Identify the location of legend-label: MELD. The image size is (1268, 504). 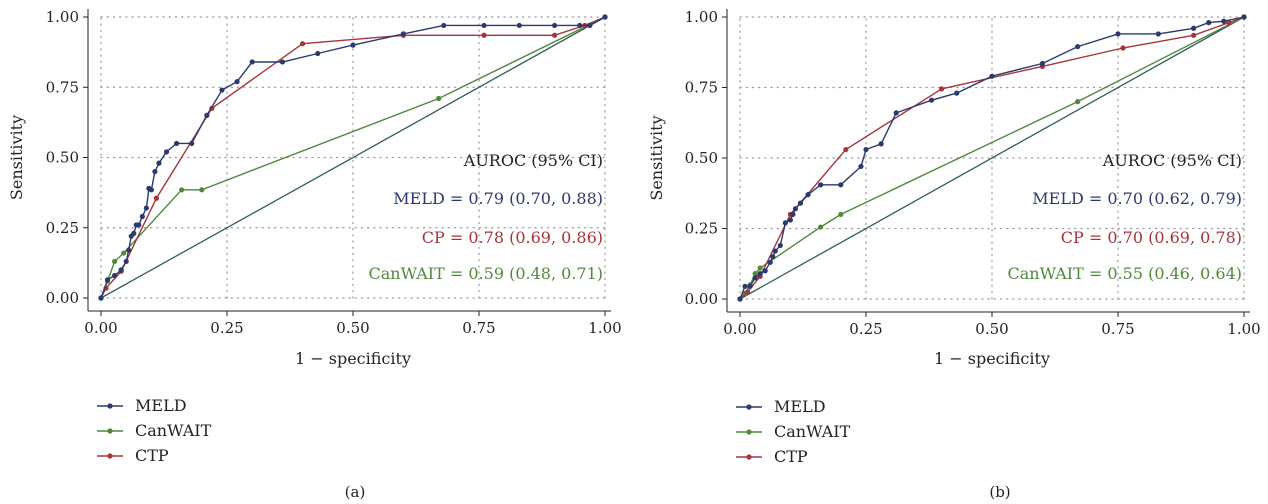
(161, 405).